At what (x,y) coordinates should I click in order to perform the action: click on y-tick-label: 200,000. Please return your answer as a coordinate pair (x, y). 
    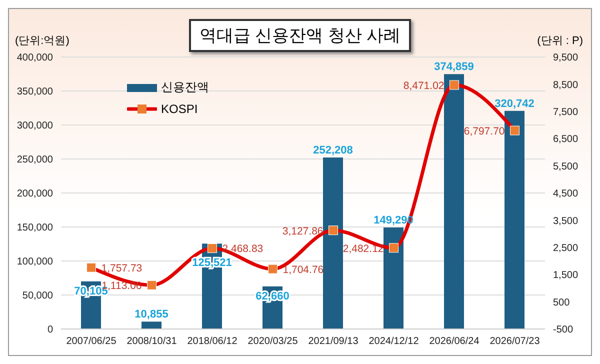
    Looking at the image, I should click on (35, 194).